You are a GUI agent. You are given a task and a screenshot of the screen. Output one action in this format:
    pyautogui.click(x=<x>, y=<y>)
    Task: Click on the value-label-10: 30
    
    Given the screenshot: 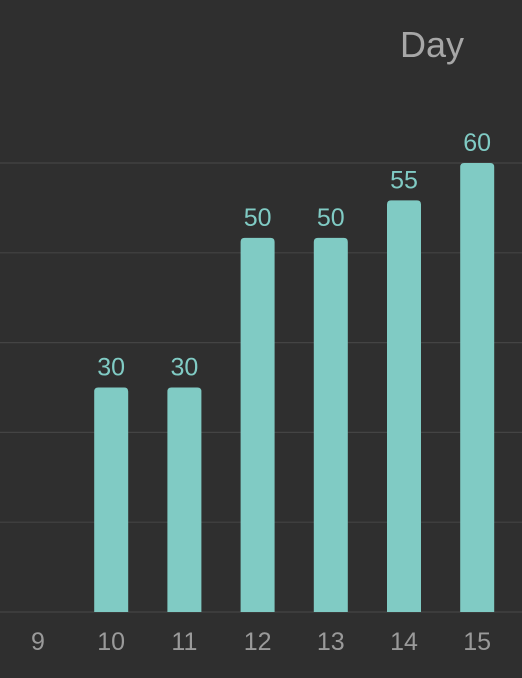 What is the action you would take?
    pyautogui.click(x=111, y=368)
    